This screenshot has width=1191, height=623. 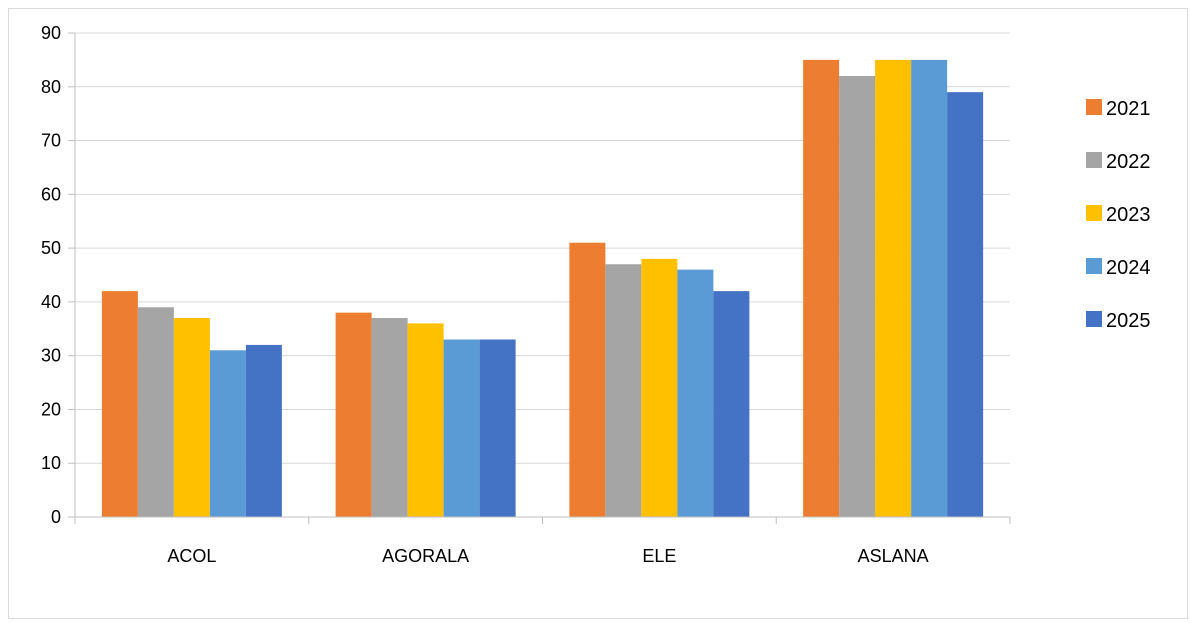 What do you see at coordinates (1128, 109) in the screenshot?
I see `legend-label: 2021` at bounding box center [1128, 109].